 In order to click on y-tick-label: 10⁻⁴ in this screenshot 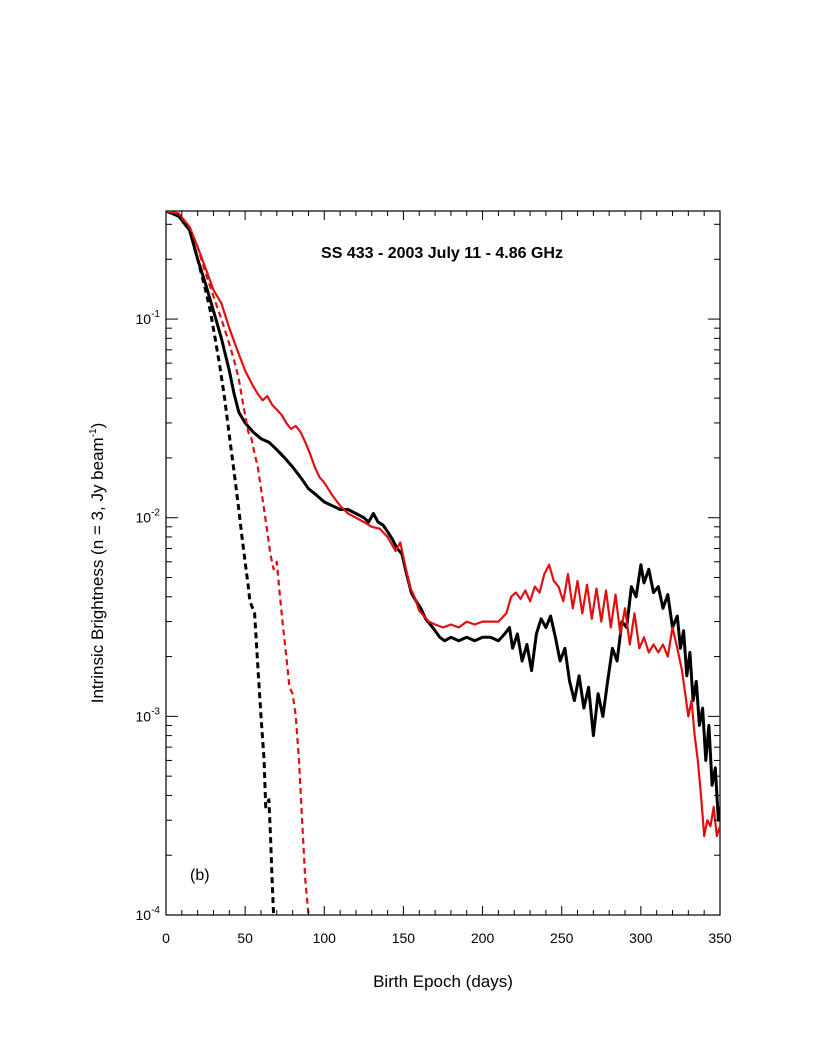, I will do `click(148, 914)`.